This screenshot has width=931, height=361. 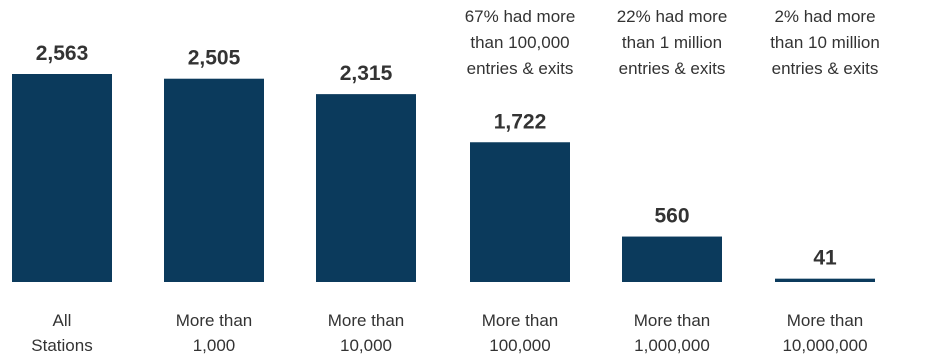 I want to click on value-label-4: 560, so click(x=671, y=216).